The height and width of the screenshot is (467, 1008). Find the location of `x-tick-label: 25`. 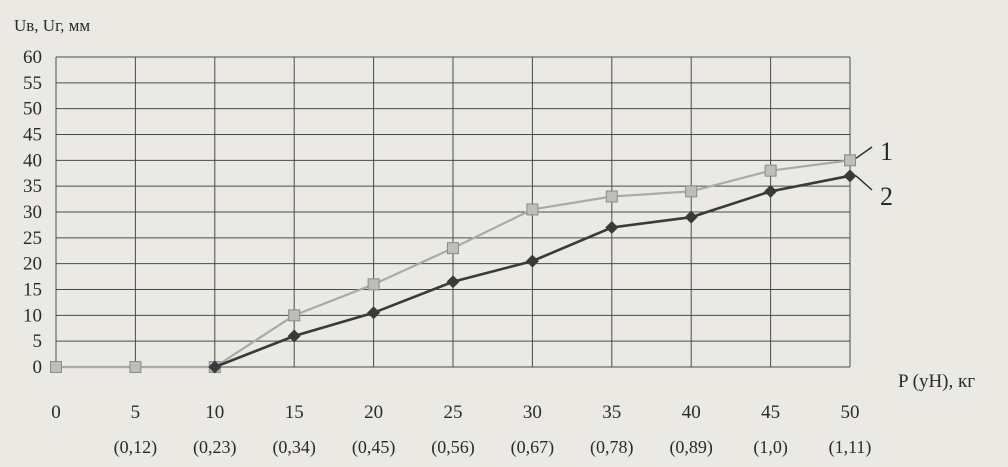

x-tick-label: 25 is located at coordinates (453, 412).